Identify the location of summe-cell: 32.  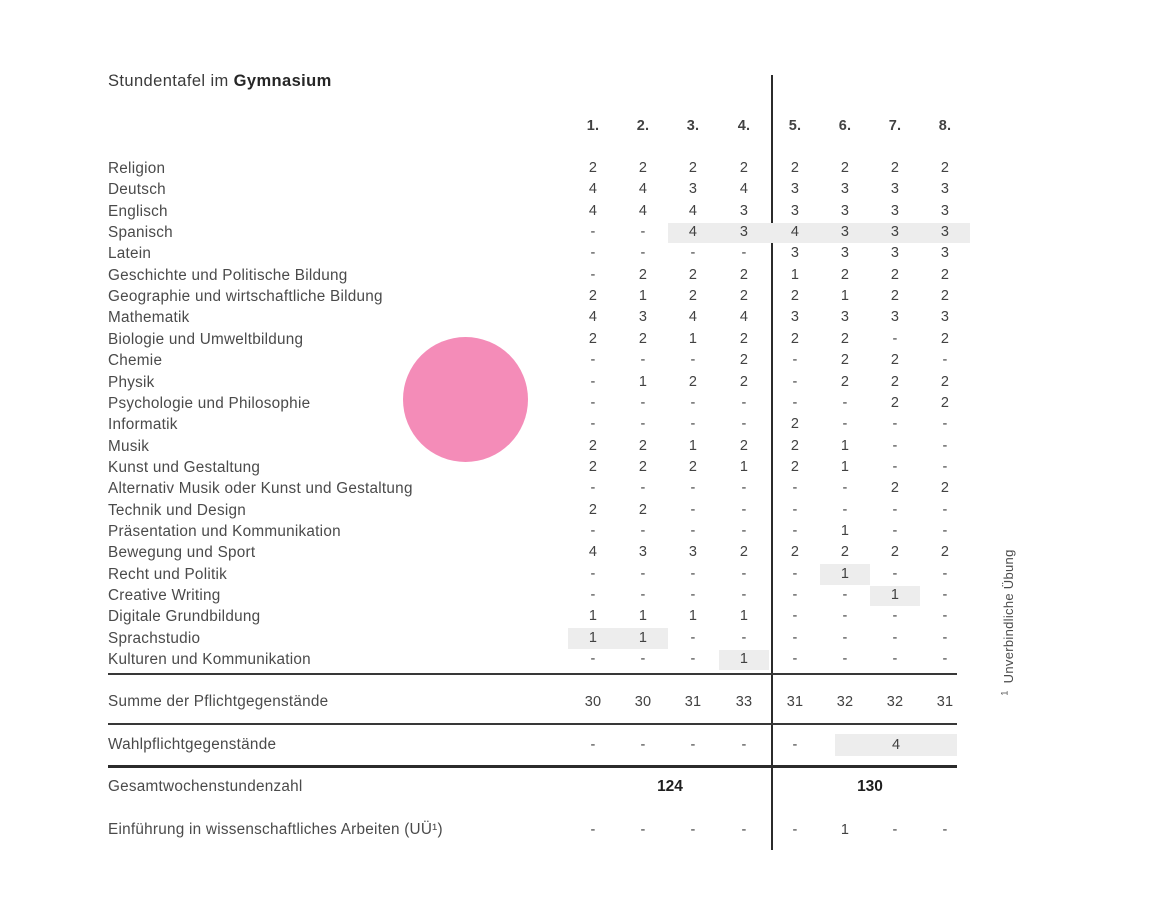
(895, 702).